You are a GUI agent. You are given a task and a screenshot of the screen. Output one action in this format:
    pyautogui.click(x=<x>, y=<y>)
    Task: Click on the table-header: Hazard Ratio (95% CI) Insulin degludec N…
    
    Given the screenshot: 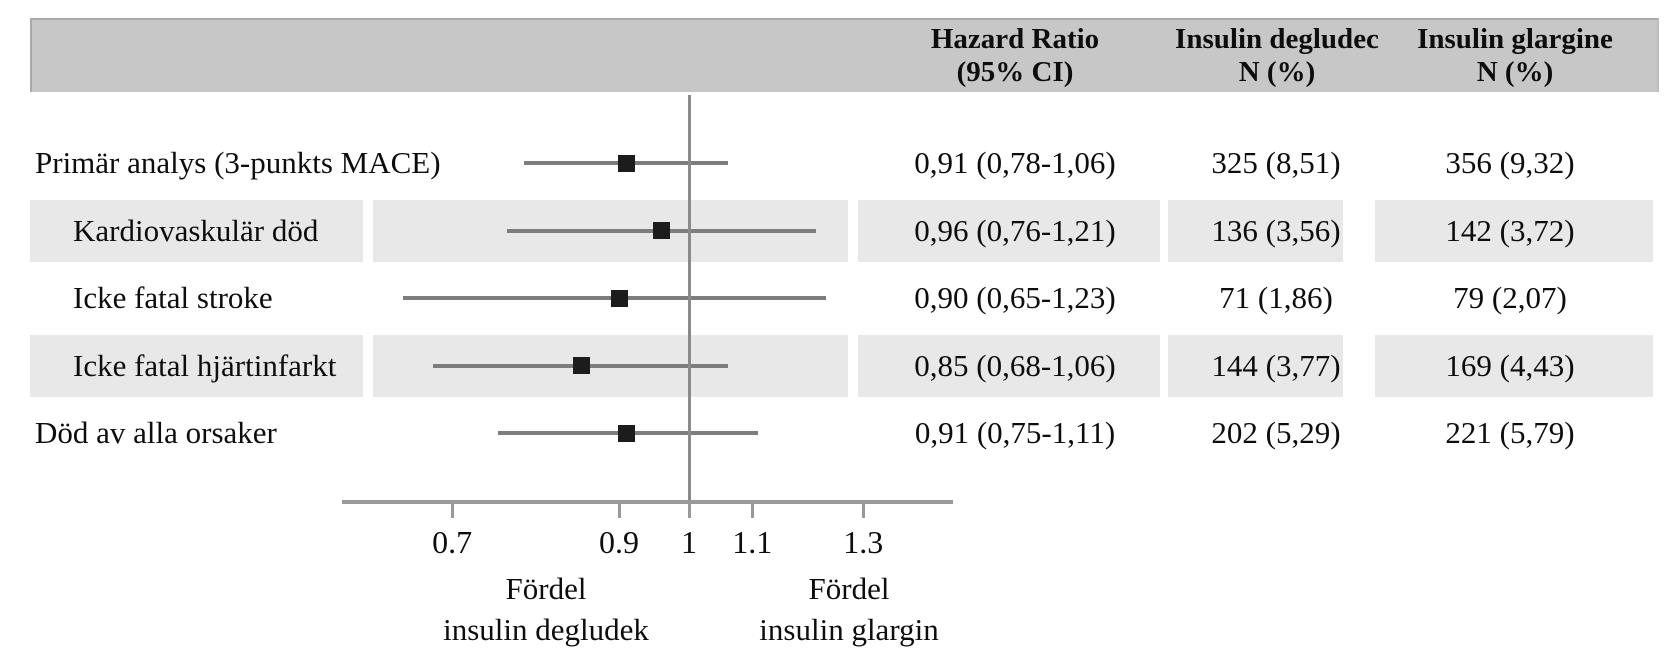 What is the action you would take?
    pyautogui.click(x=844, y=55)
    